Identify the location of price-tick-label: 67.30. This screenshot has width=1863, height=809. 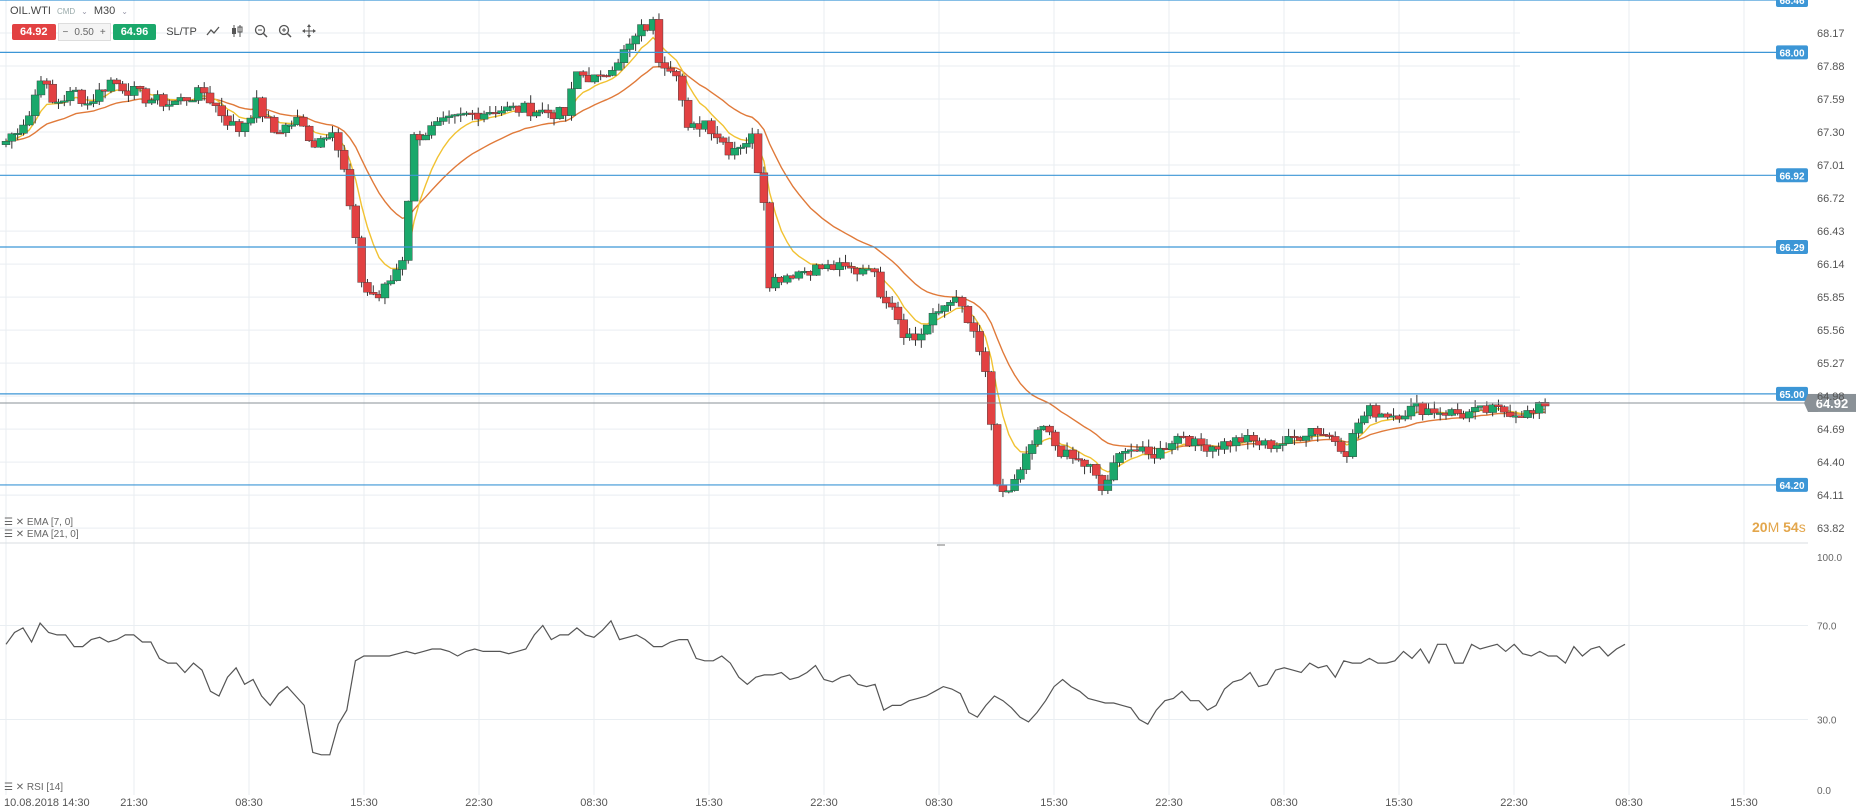
(1831, 133).